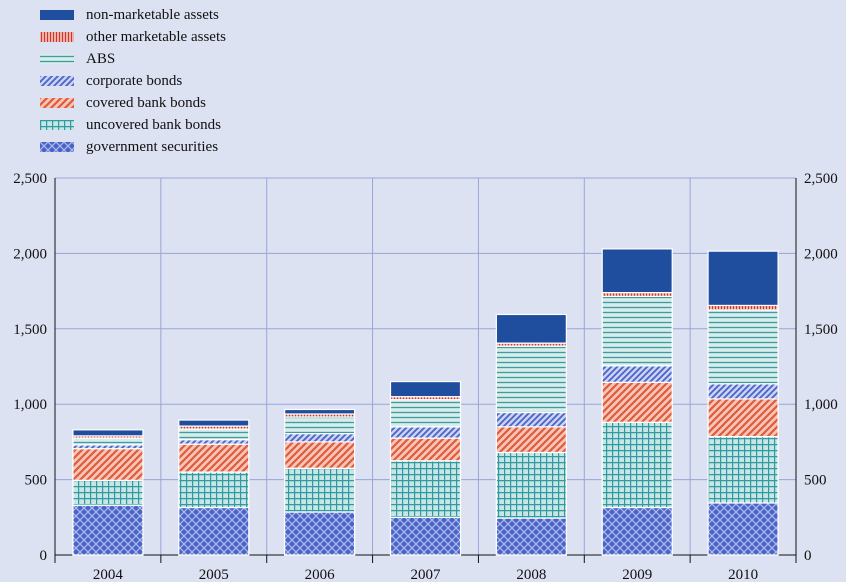  Describe the element at coordinates (743, 278) in the screenshot. I see `bar-segment-non-marketable-assets-2010` at that location.